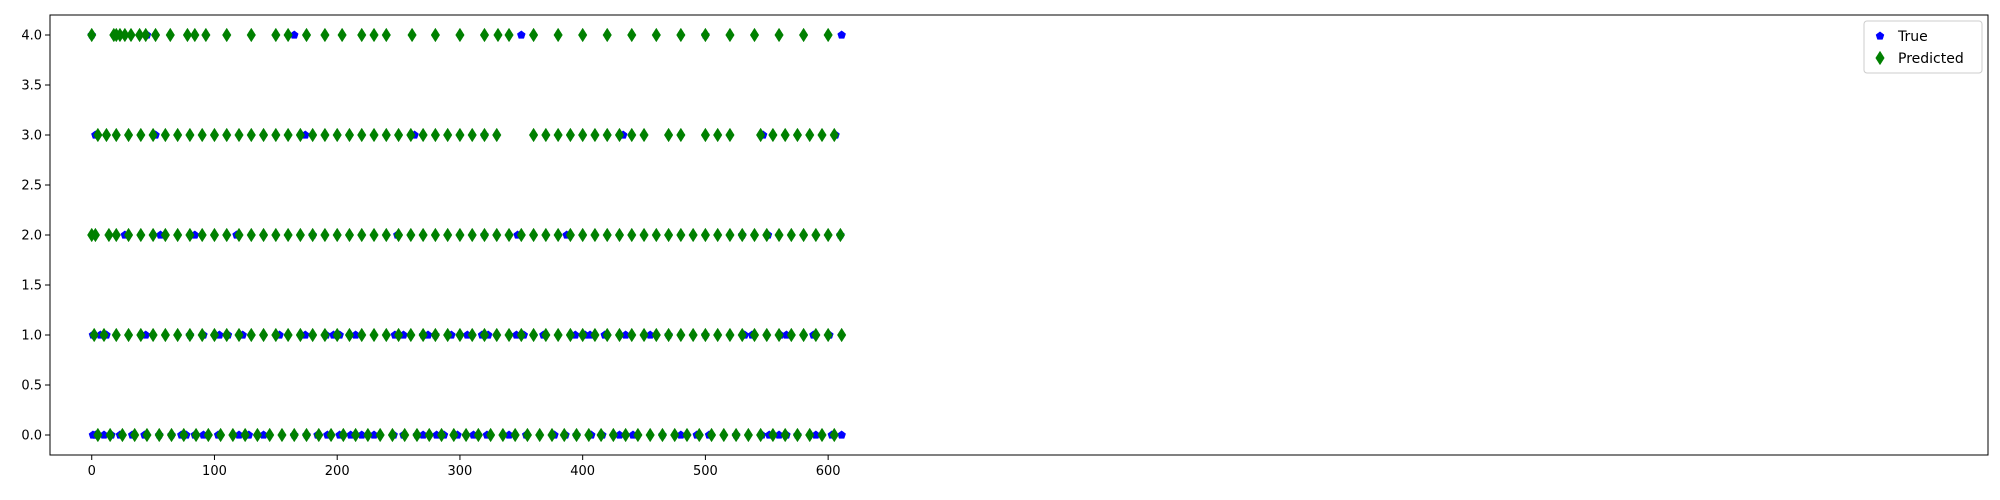 This screenshot has height=500, width=2000. Describe the element at coordinates (337, 471) in the screenshot. I see `x-tick-label: 200` at that location.